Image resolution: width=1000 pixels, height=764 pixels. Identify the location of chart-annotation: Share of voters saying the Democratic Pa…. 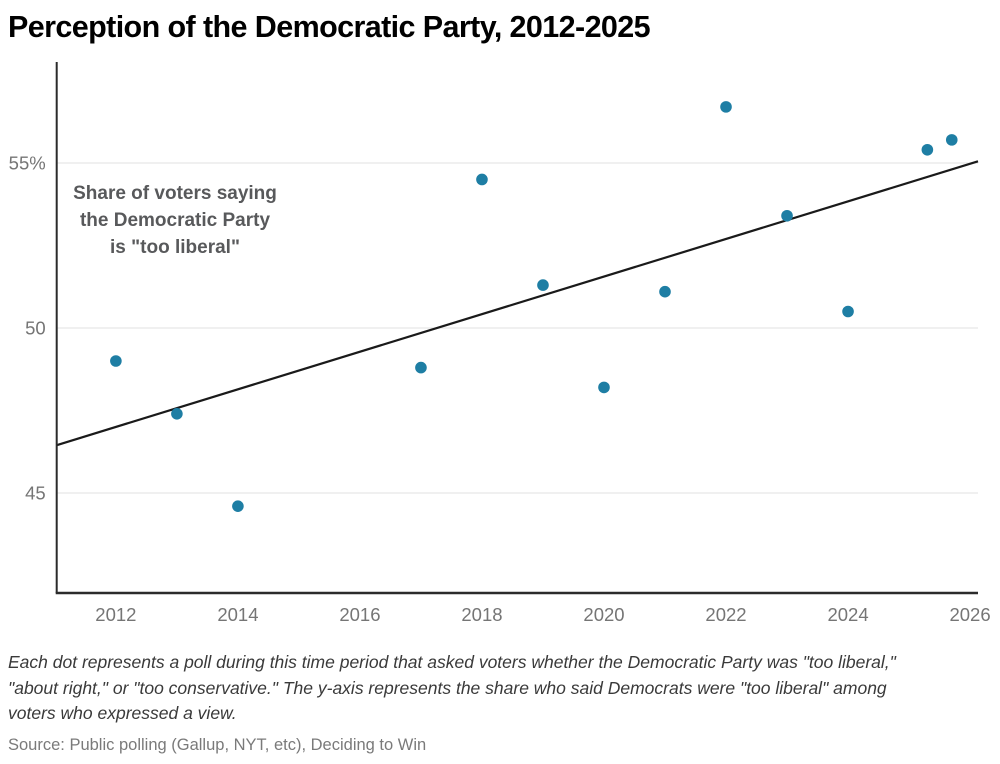
(175, 220).